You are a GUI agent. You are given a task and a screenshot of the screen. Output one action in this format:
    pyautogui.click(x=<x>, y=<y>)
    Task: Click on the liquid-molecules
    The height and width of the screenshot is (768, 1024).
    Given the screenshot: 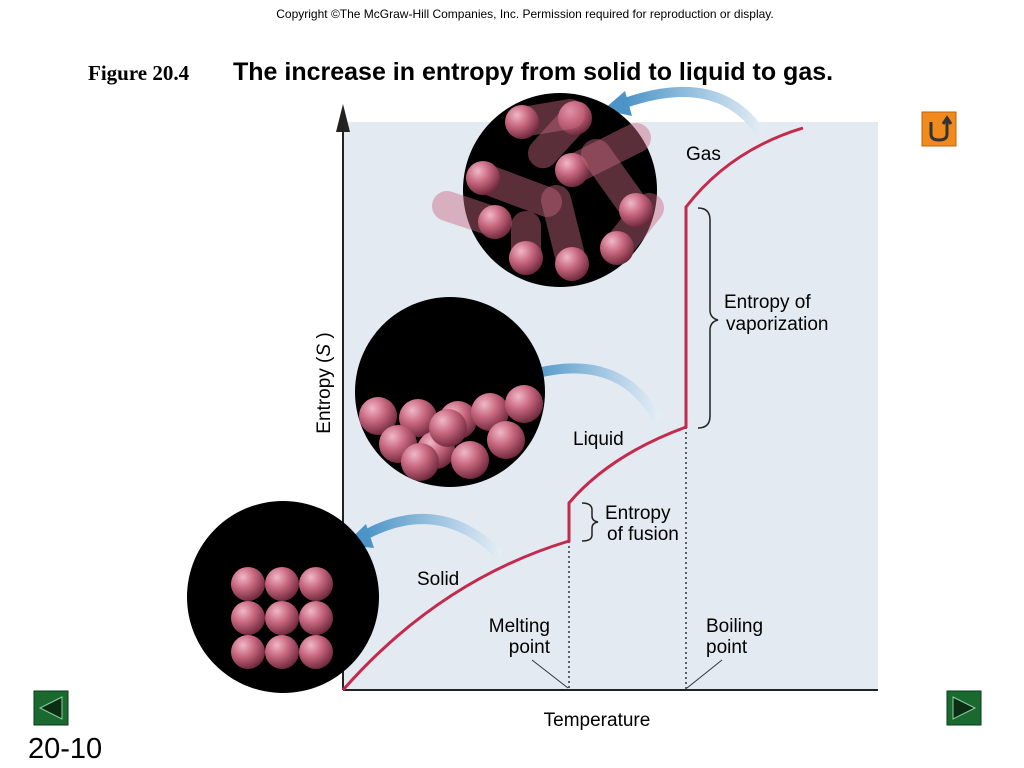 What is the action you would take?
    pyautogui.click(x=450, y=392)
    